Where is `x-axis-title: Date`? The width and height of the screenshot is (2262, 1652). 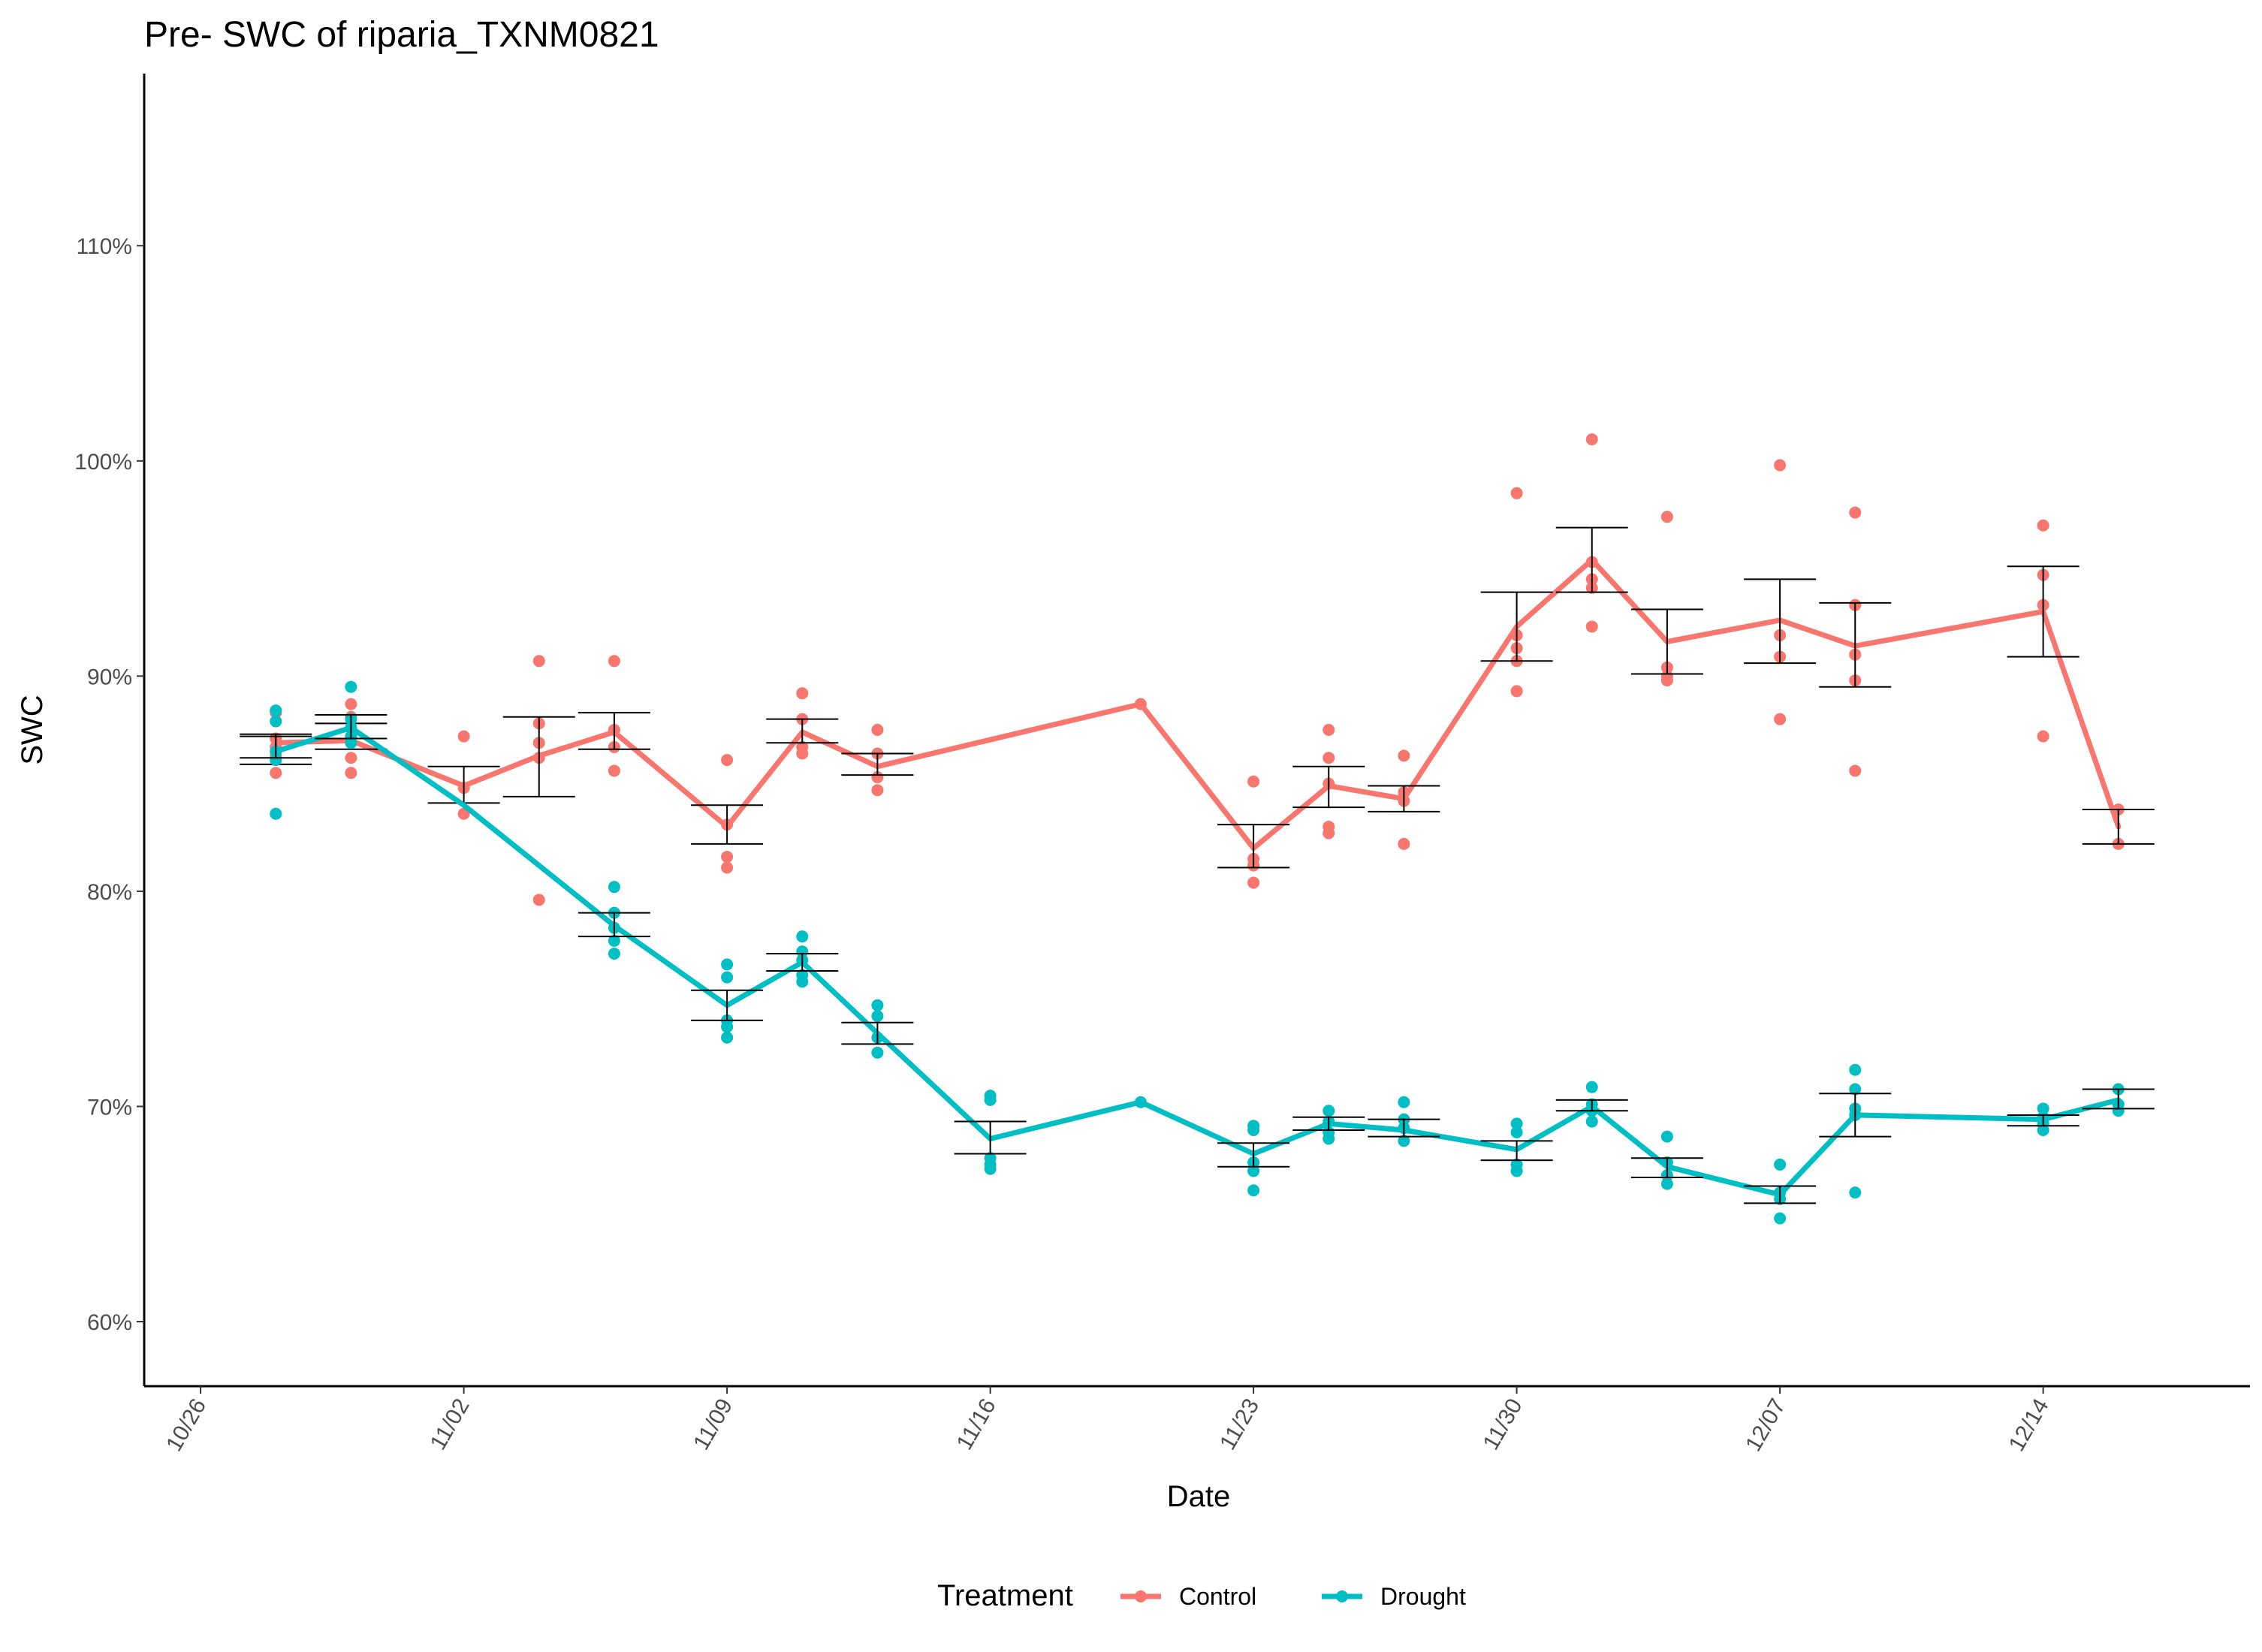 x-axis-title: Date is located at coordinates (1199, 1496).